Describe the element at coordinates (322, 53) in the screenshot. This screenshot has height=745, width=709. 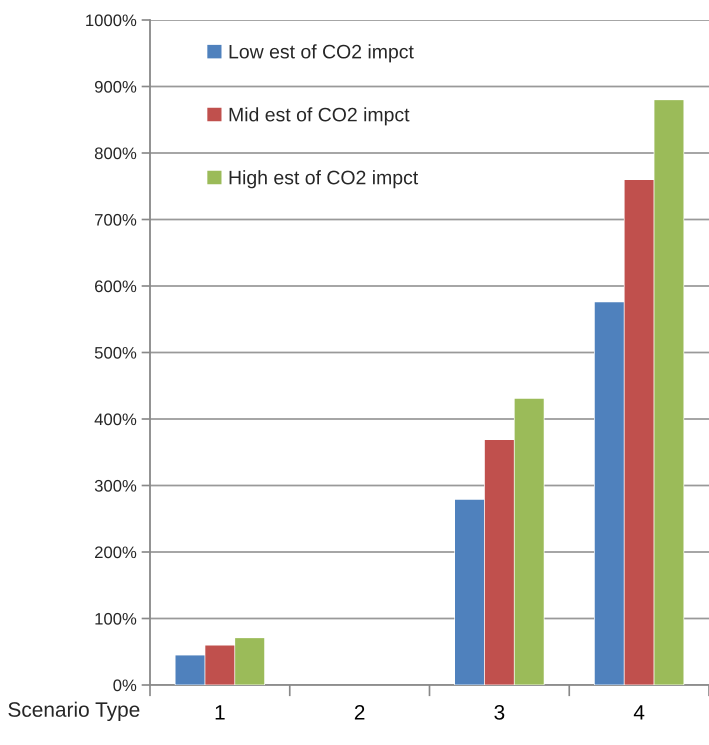
I see `legend-label: Low est of CO2 impct` at that location.